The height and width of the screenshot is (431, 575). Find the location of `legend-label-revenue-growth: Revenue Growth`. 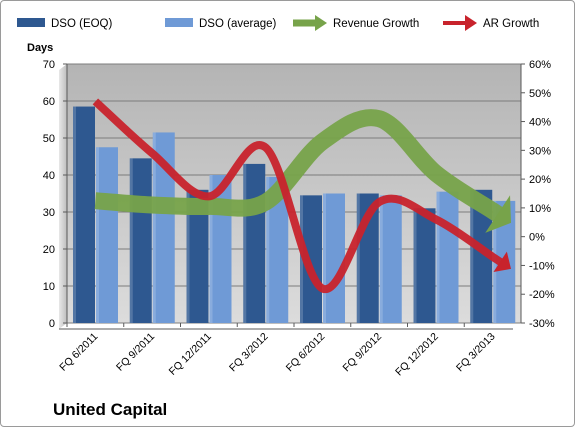

legend-label-revenue-growth: Revenue Growth is located at coordinates (376, 24).